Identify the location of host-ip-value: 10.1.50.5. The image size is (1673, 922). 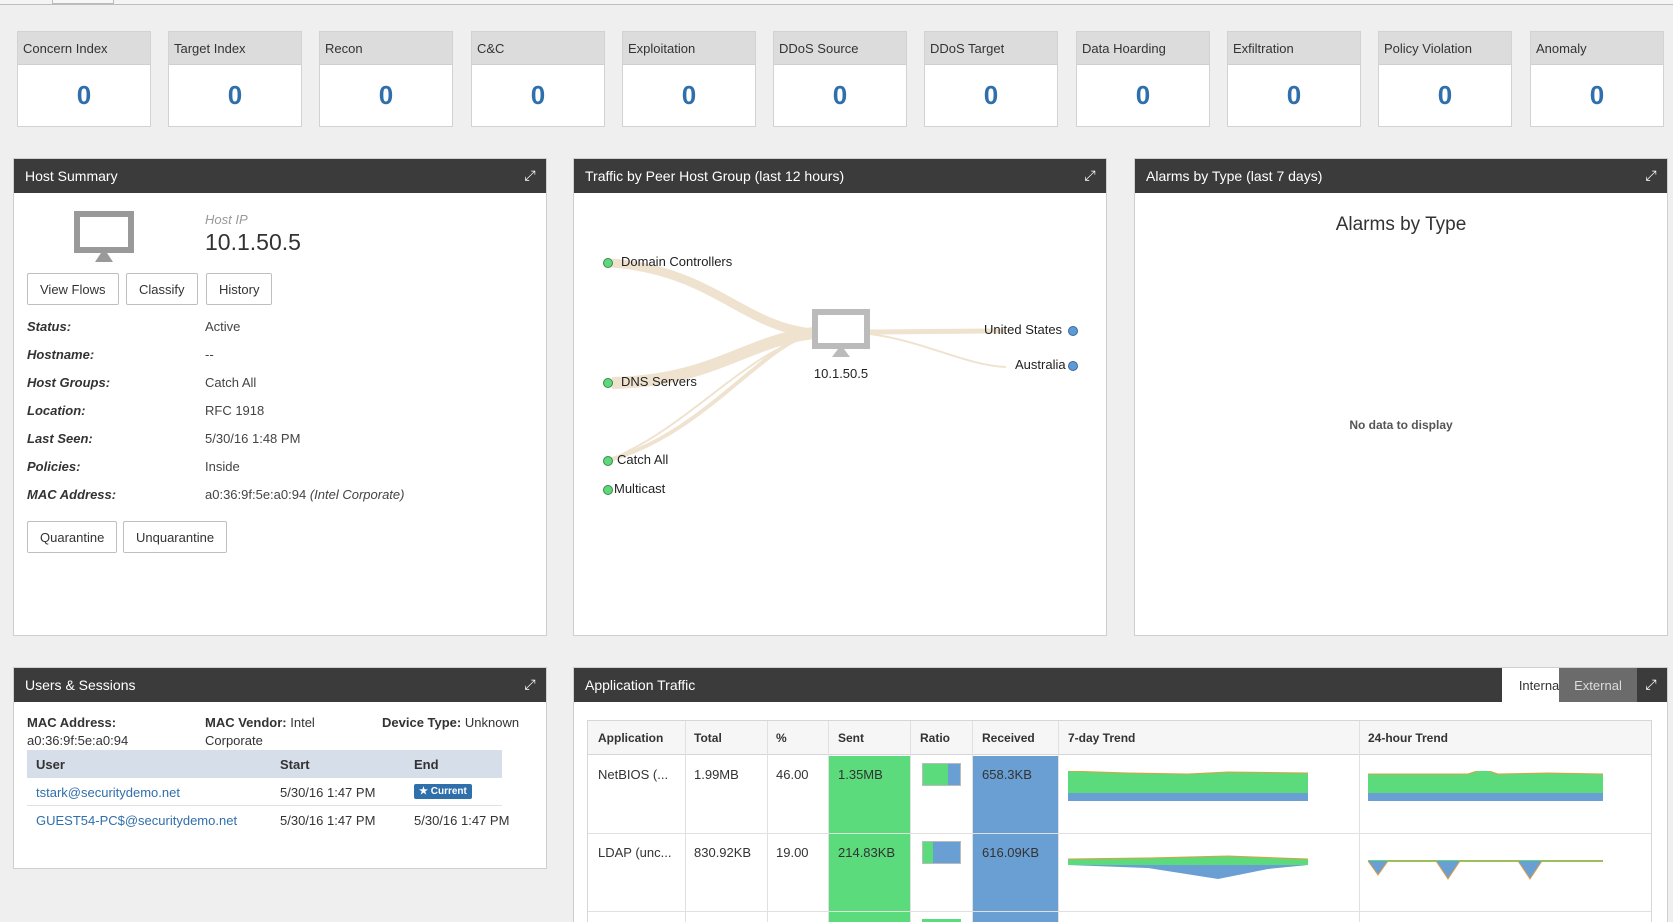
(253, 242).